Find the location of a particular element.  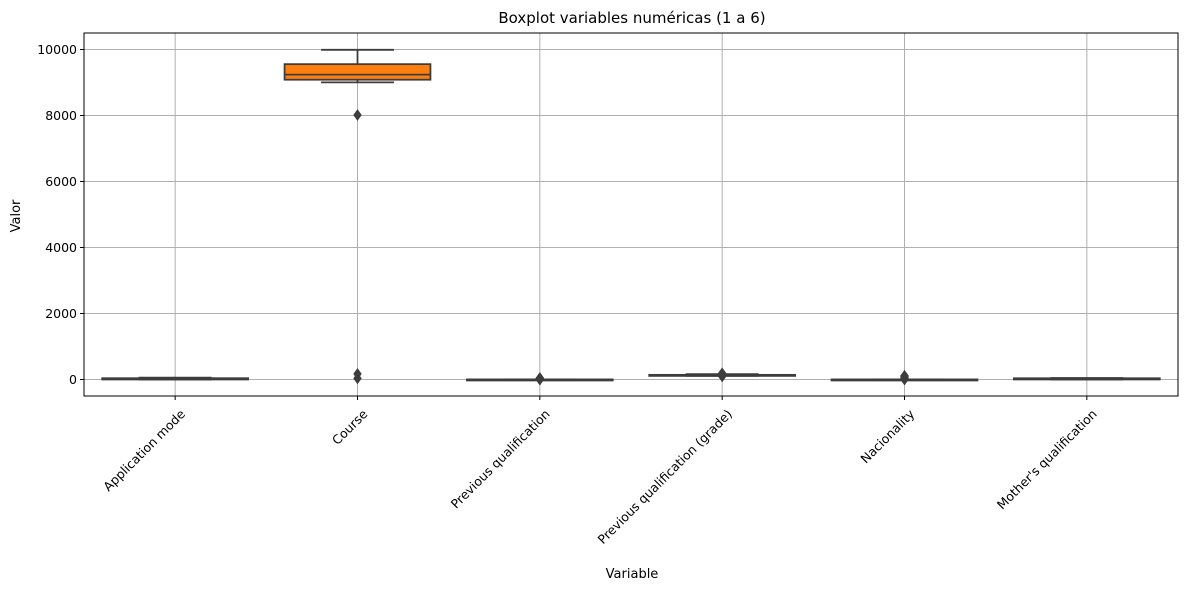

y-tick-label: 10000 is located at coordinates (57, 49).